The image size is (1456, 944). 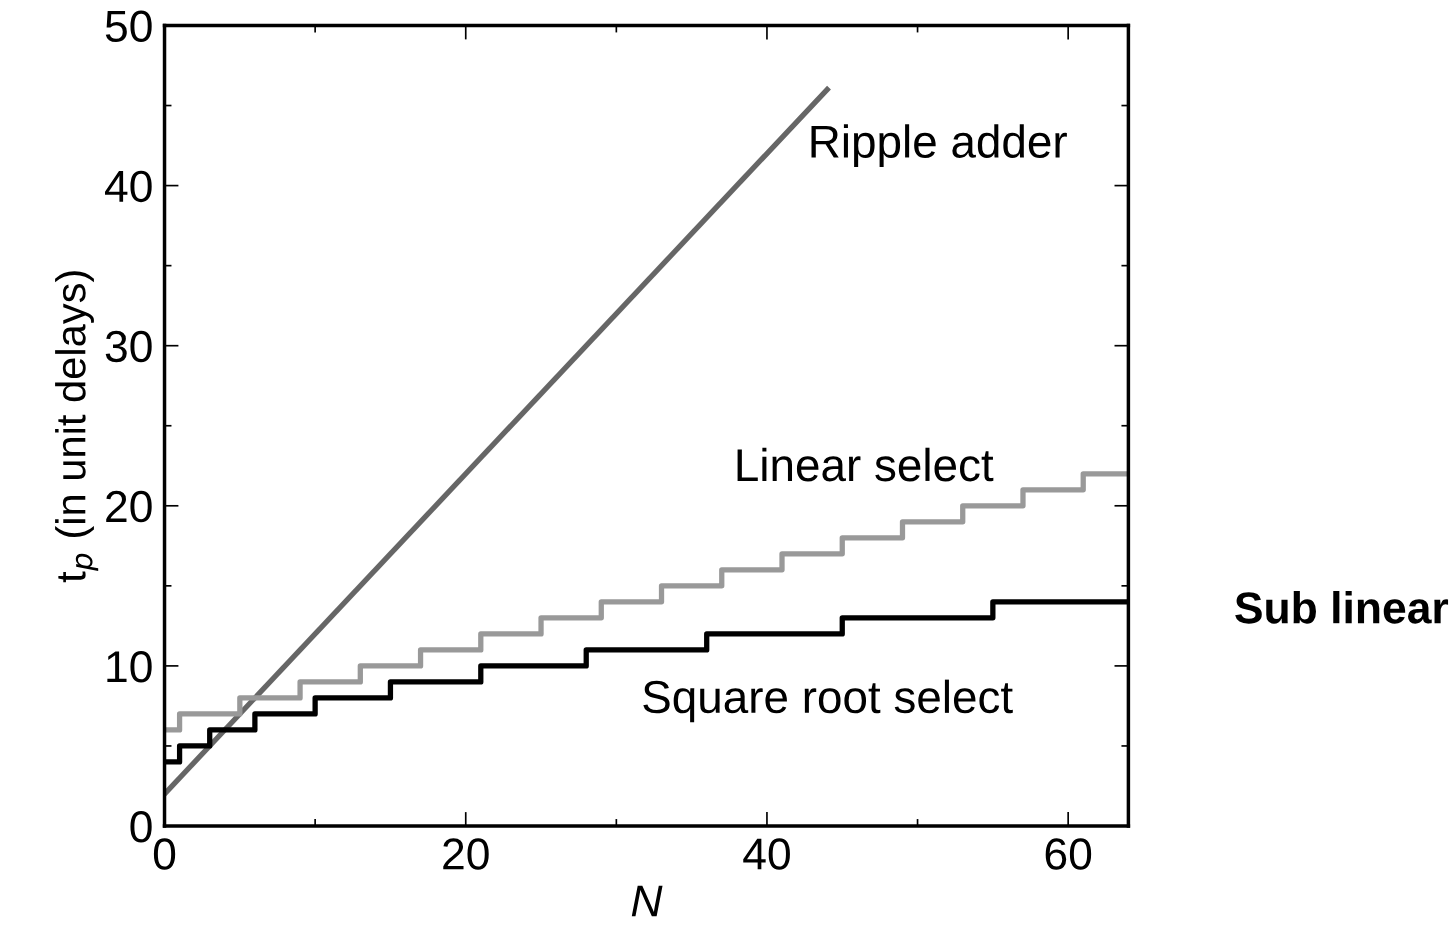 I want to click on y-tick-label: 30, so click(x=128, y=346).